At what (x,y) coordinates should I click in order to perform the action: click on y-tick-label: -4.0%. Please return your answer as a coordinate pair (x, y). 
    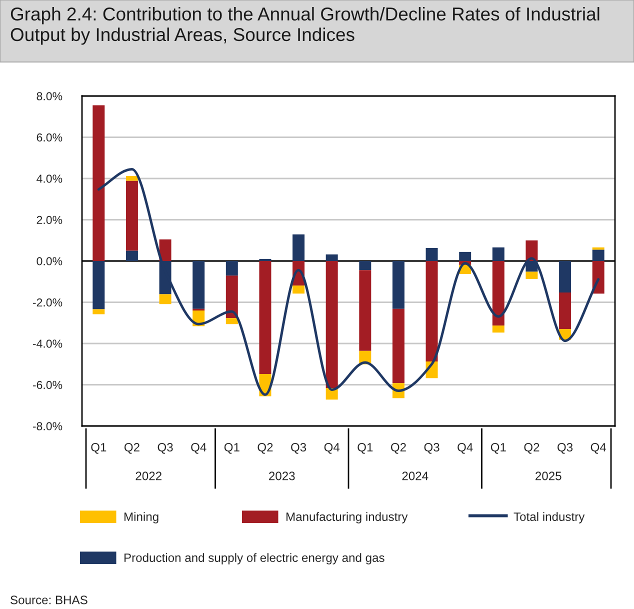
    Looking at the image, I should click on (47, 344).